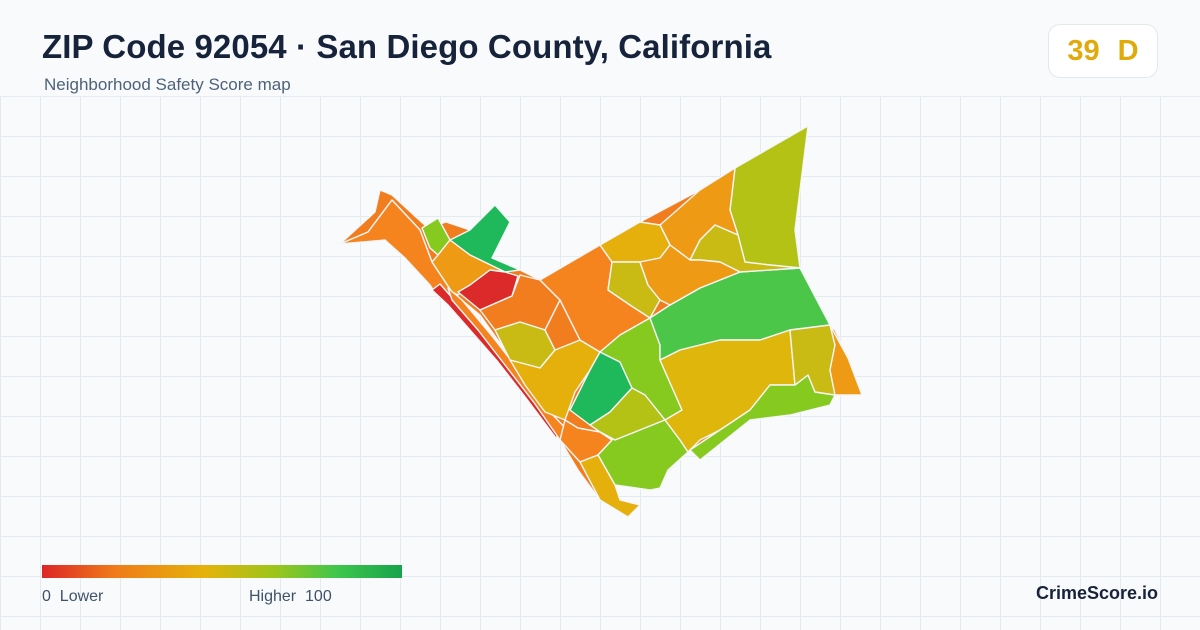 The image size is (1200, 630). I want to click on legend-min-label: Lower, so click(81, 596).